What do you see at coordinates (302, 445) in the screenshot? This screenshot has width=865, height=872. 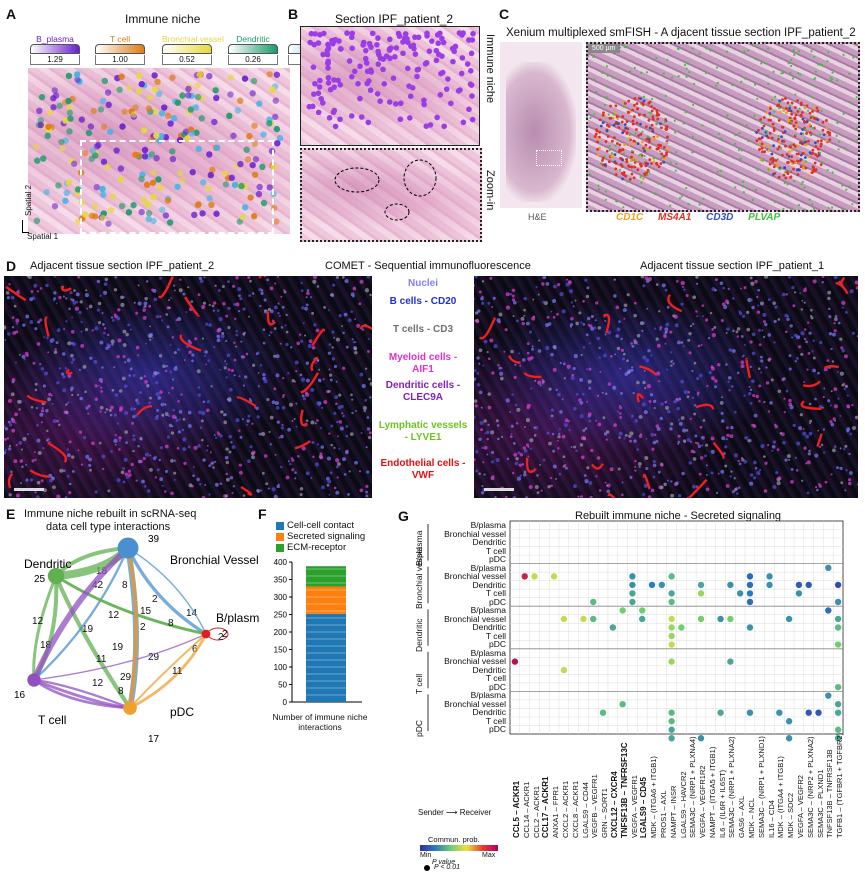 I see `vessel-signal` at bounding box center [302, 445].